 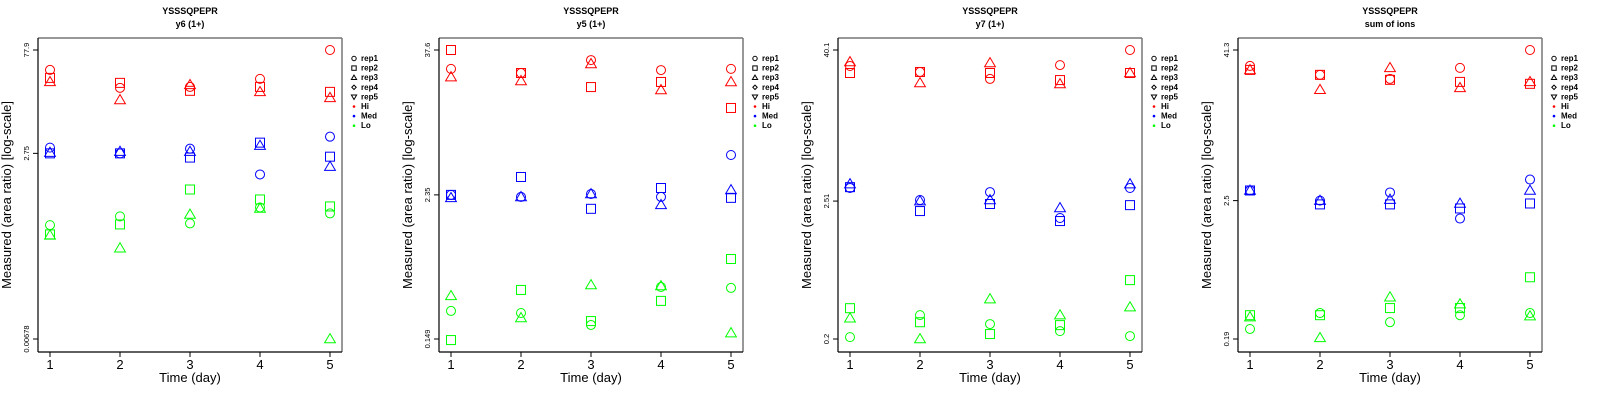 What do you see at coordinates (1554, 106) in the screenshot?
I see `legend-hi-icon` at bounding box center [1554, 106].